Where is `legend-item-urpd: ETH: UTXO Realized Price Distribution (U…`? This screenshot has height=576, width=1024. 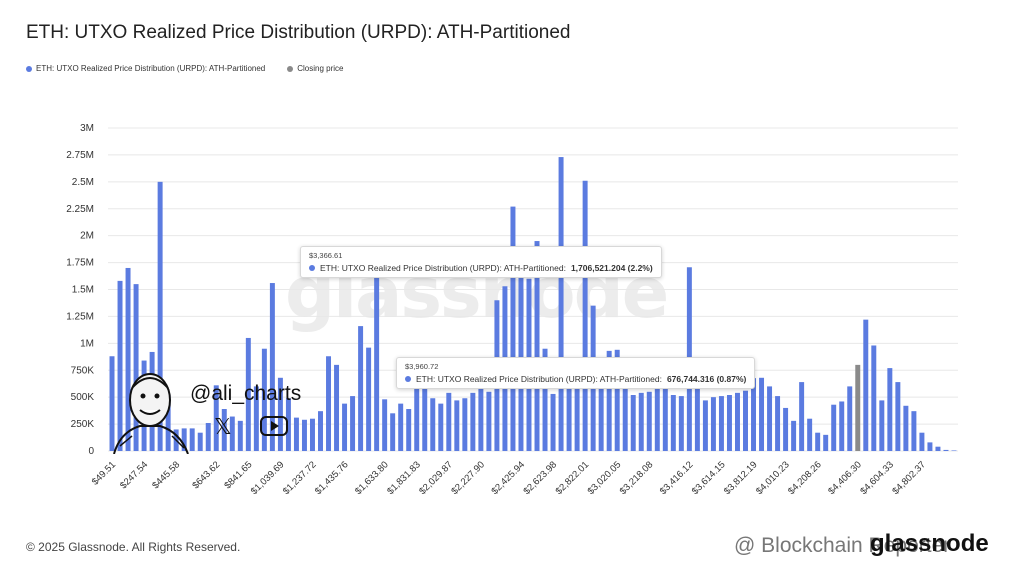
legend-item-urpd: ETH: UTXO Realized Price Distribution (U… is located at coordinates (145, 68).